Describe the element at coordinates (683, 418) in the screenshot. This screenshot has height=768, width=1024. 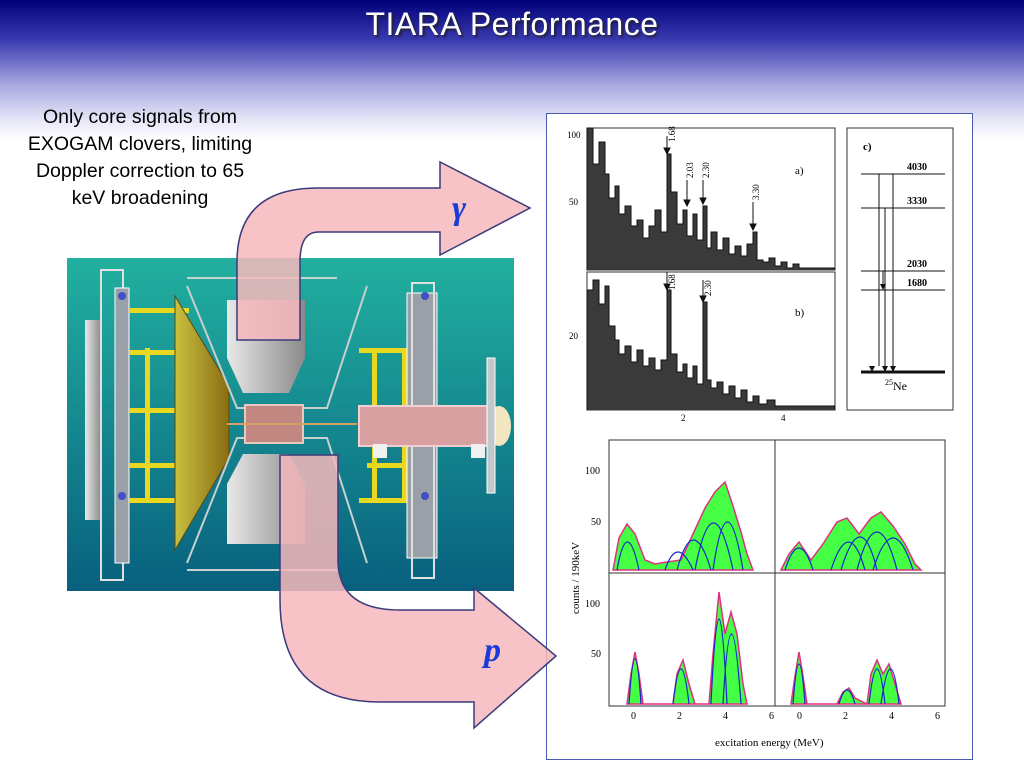
I see `xtick-2: 2` at that location.